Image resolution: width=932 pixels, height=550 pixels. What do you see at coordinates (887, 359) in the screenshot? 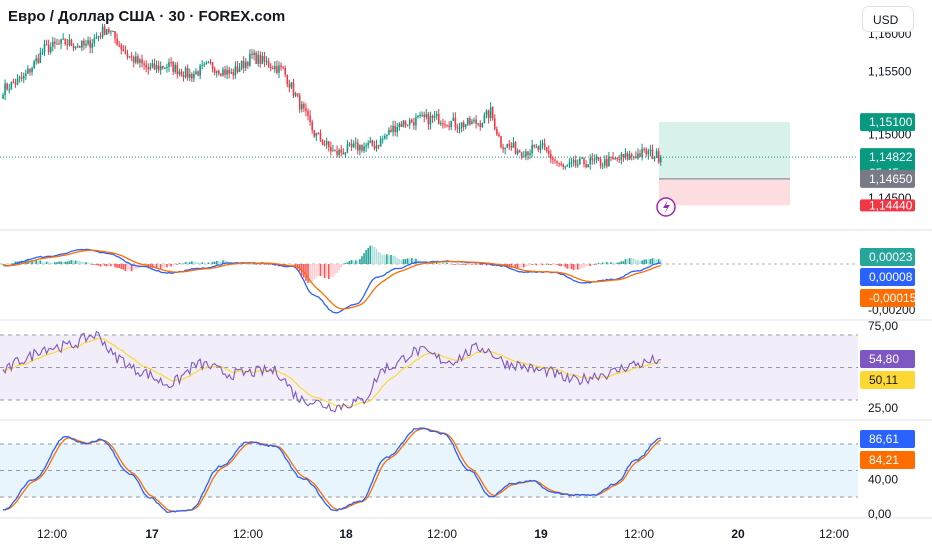
I see `rsi-value-tag-bg` at bounding box center [887, 359].